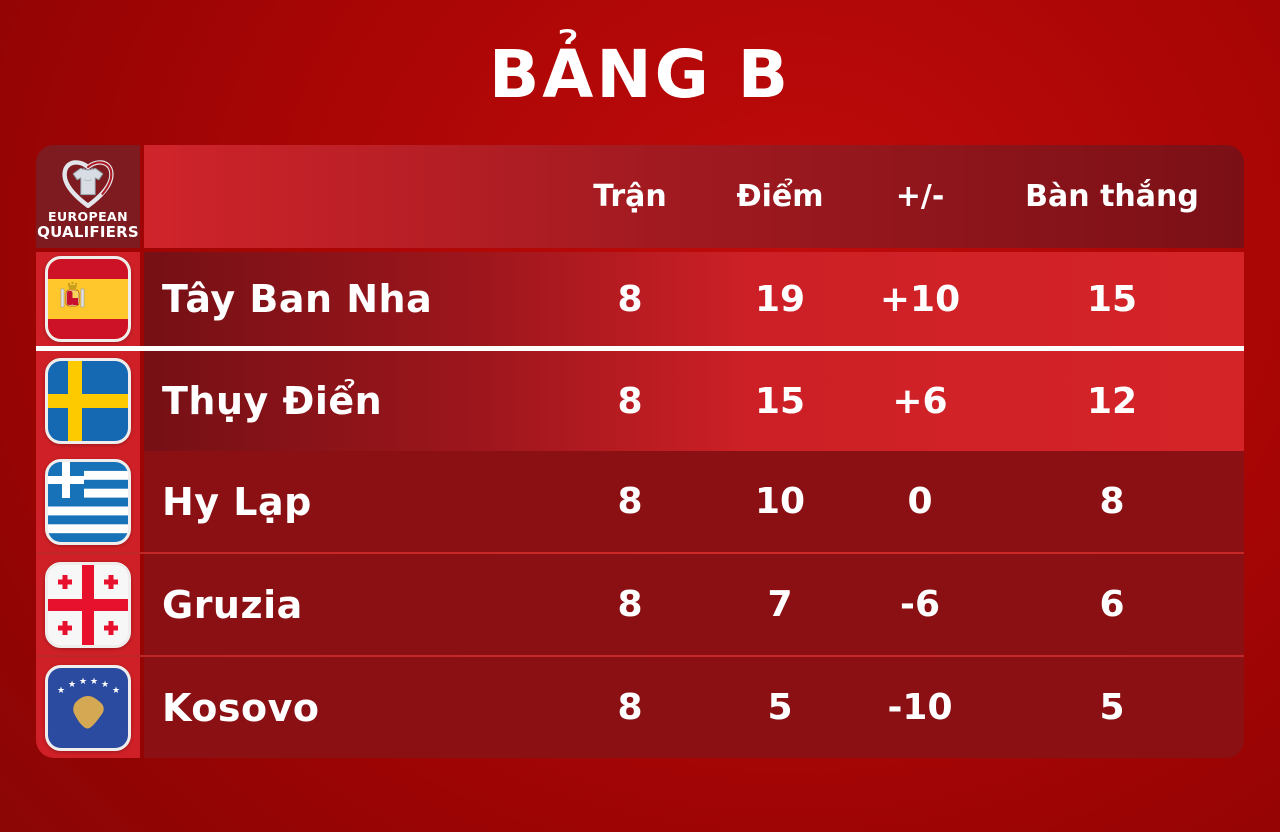 This screenshot has width=1280, height=832. Describe the element at coordinates (920, 196) in the screenshot. I see `header-goal-diff: +/-` at that location.